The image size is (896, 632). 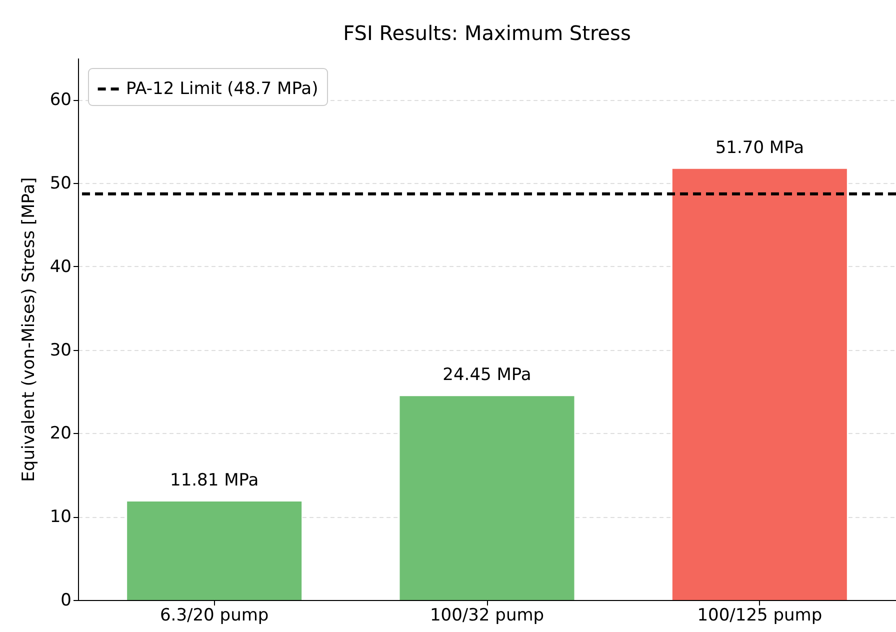 What do you see at coordinates (487, 33) in the screenshot?
I see `chart-title: FSI Results: Maximum Stress` at bounding box center [487, 33].